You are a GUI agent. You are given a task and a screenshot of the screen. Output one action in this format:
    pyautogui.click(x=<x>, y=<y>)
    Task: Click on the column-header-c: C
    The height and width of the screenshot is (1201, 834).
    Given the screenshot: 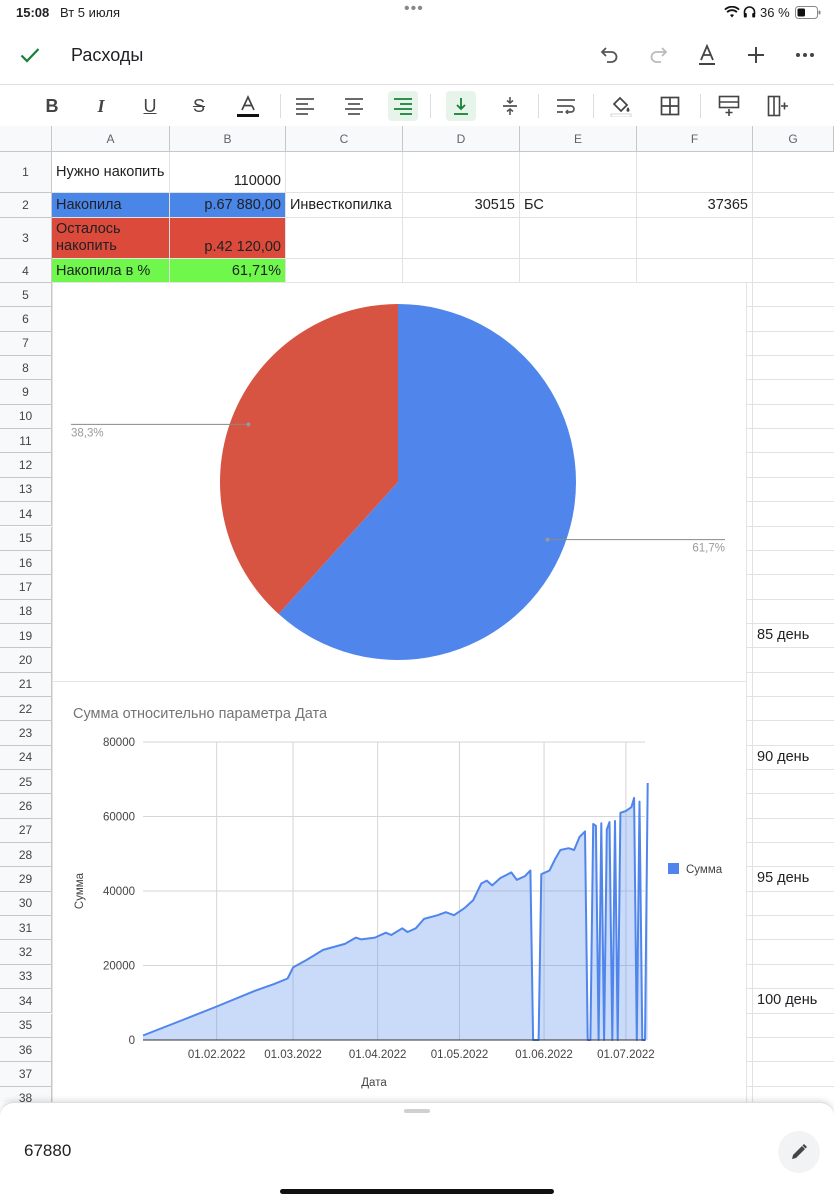 What is the action you would take?
    pyautogui.click(x=344, y=139)
    